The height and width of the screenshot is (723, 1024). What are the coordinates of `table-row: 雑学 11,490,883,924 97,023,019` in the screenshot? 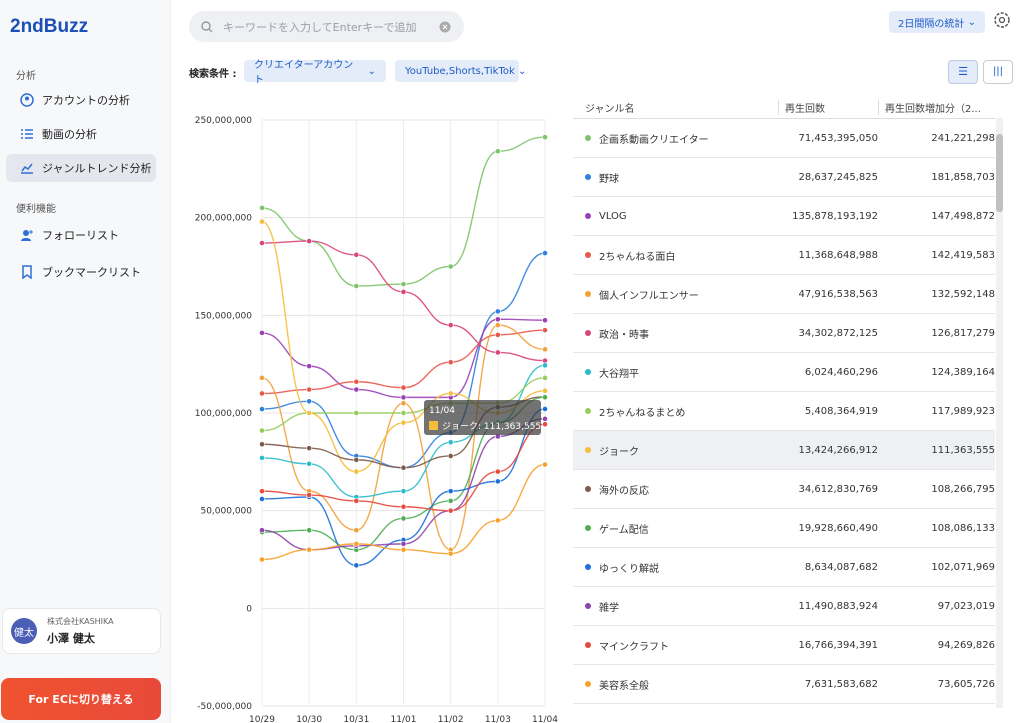 It's located at (784, 606).